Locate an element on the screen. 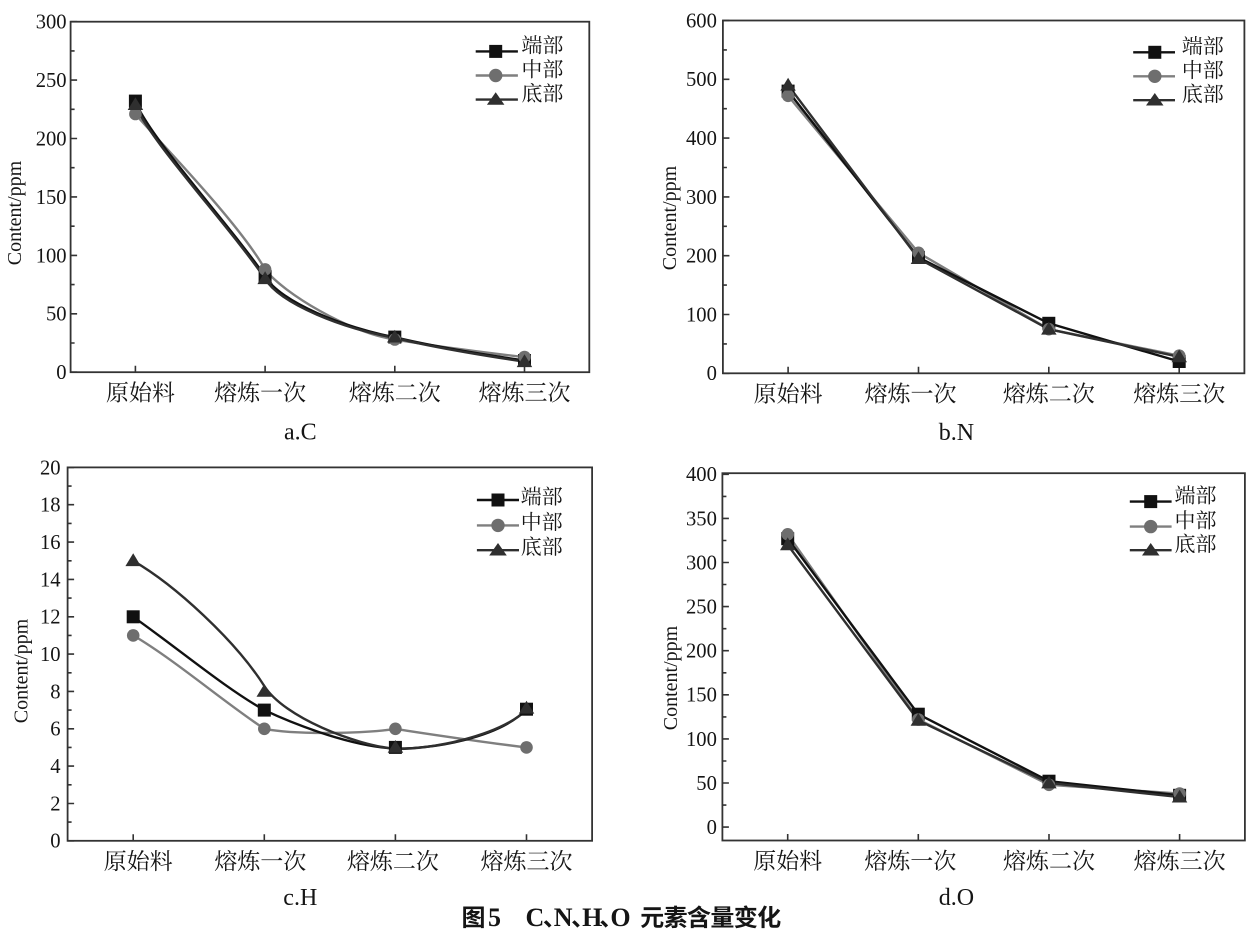 The image size is (1260, 945). svg-text: 500 is located at coordinates (701, 80).